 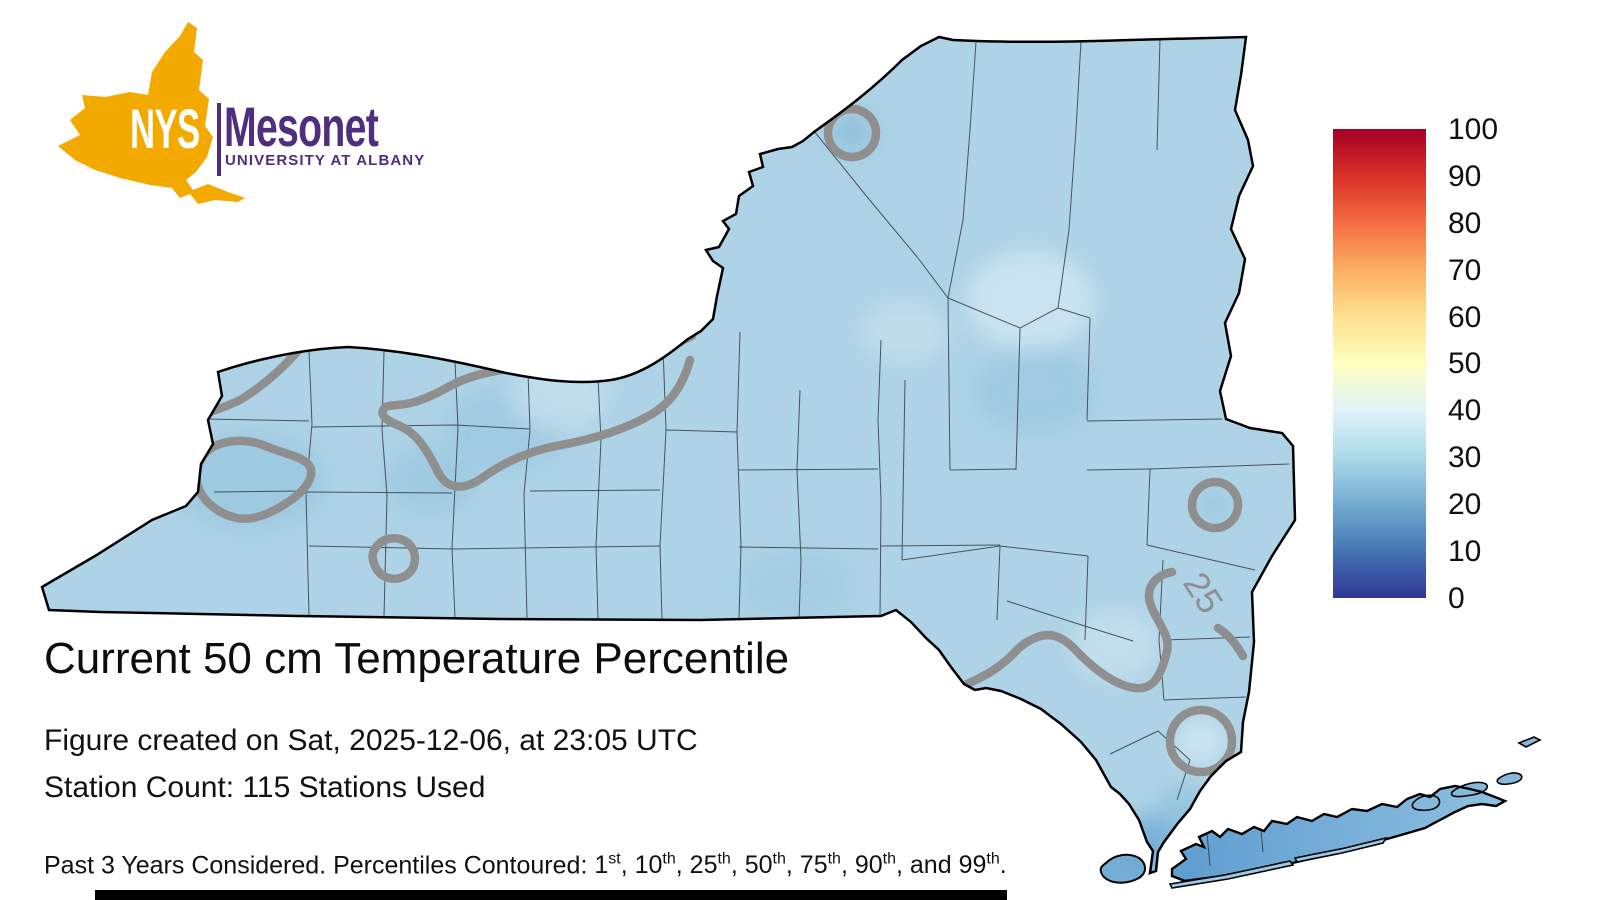 What do you see at coordinates (165, 128) in the screenshot?
I see `logo-nys-text: NYS` at bounding box center [165, 128].